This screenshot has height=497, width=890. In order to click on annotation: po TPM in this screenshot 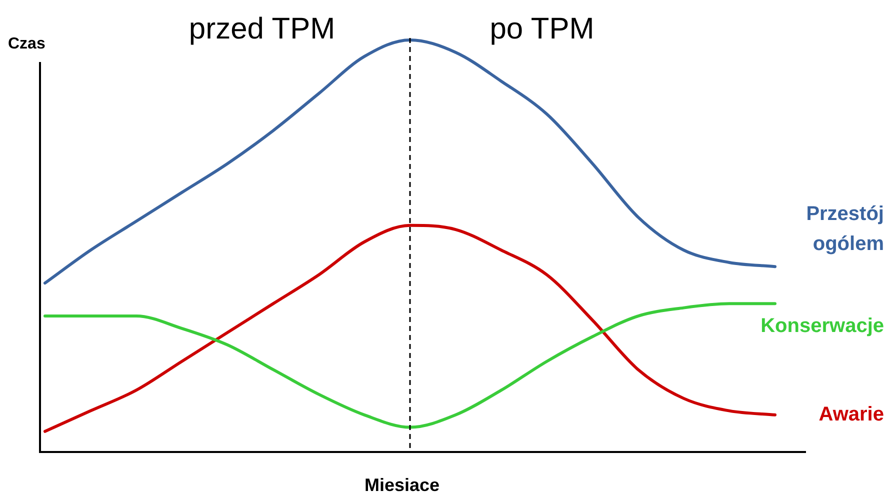, I will do `click(542, 29)`.